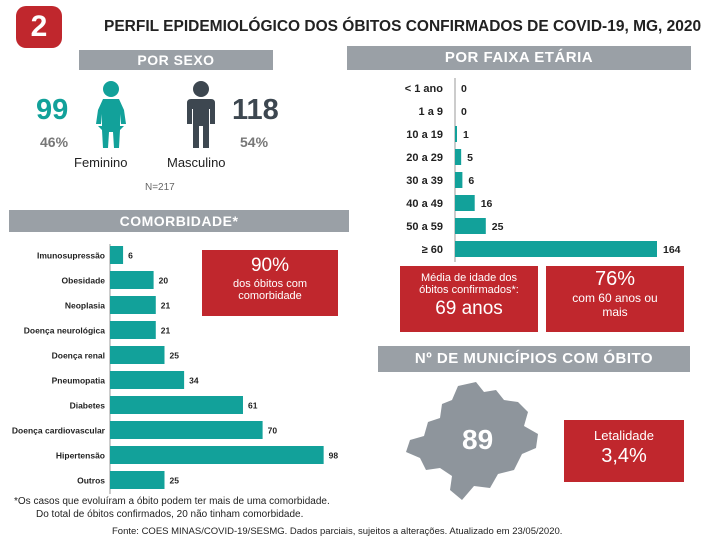  I want to click on male-count: 118, so click(255, 110).